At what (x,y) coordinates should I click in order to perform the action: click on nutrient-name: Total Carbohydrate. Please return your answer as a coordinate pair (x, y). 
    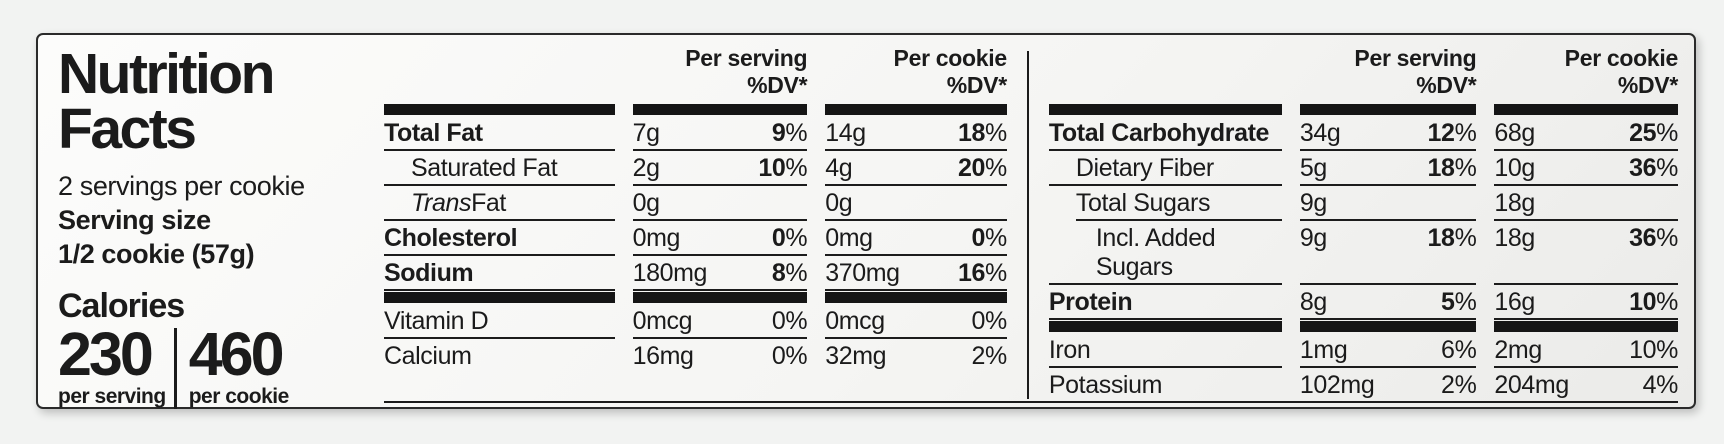
    Looking at the image, I should click on (1165, 134).